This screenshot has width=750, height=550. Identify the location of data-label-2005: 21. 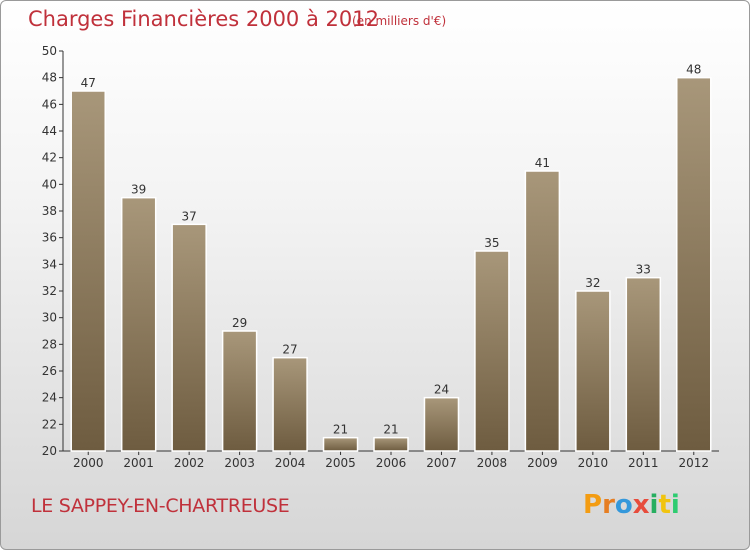
(340, 430).